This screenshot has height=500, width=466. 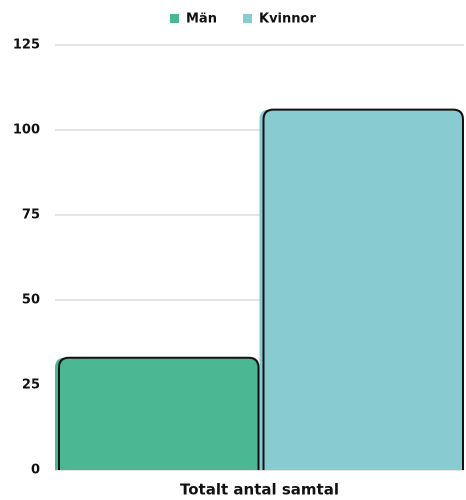 What do you see at coordinates (31, 385) in the screenshot?
I see `y-tick-label: 25` at bounding box center [31, 385].